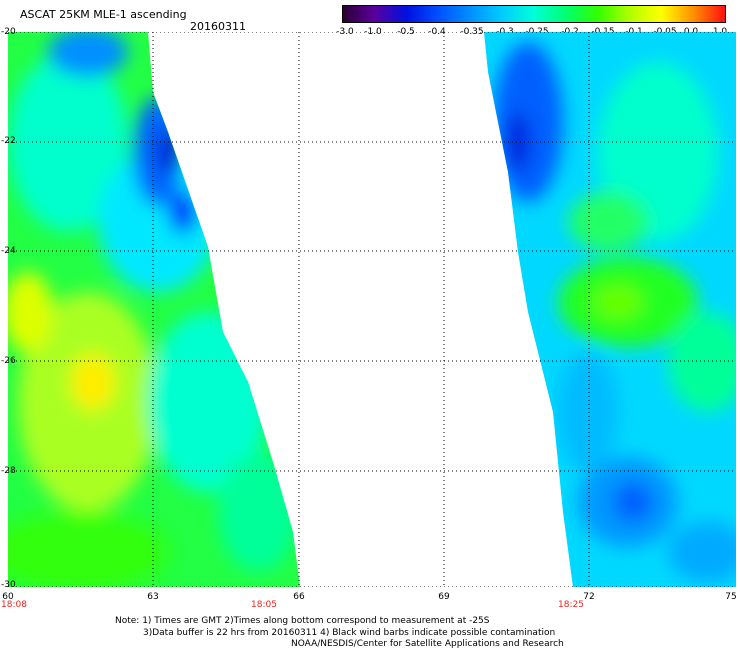 The width and height of the screenshot is (740, 650). I want to click on time-label: 18:25, so click(571, 605).